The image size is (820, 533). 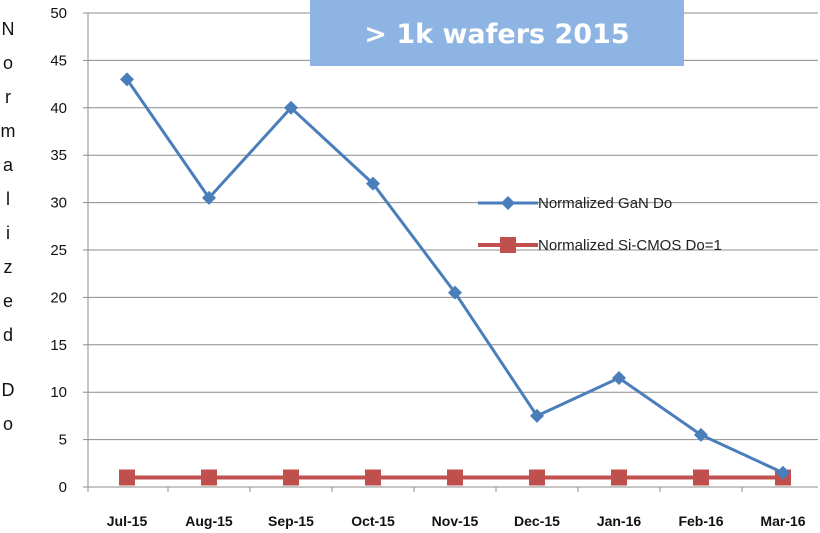 What do you see at coordinates (209, 521) in the screenshot?
I see `x-tick-label: Aug-15` at bounding box center [209, 521].